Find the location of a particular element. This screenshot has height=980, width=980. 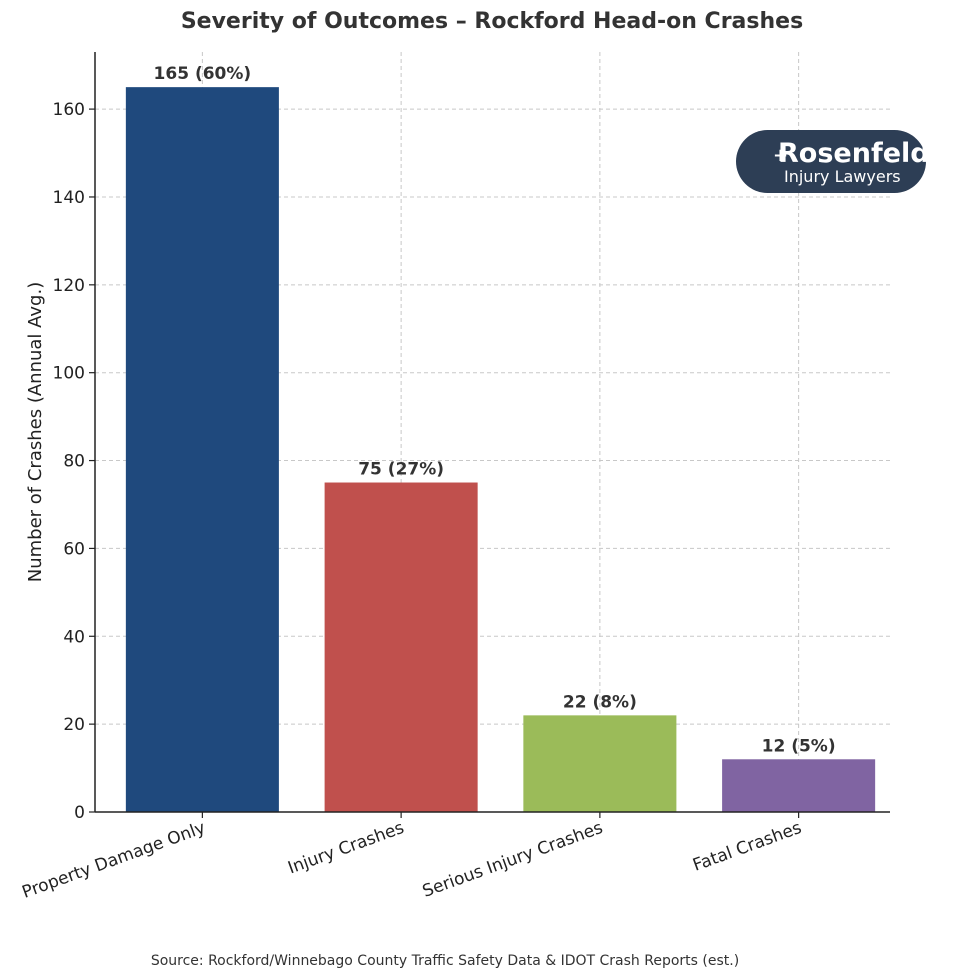

y-tick-label: 60 is located at coordinates (74, 549).